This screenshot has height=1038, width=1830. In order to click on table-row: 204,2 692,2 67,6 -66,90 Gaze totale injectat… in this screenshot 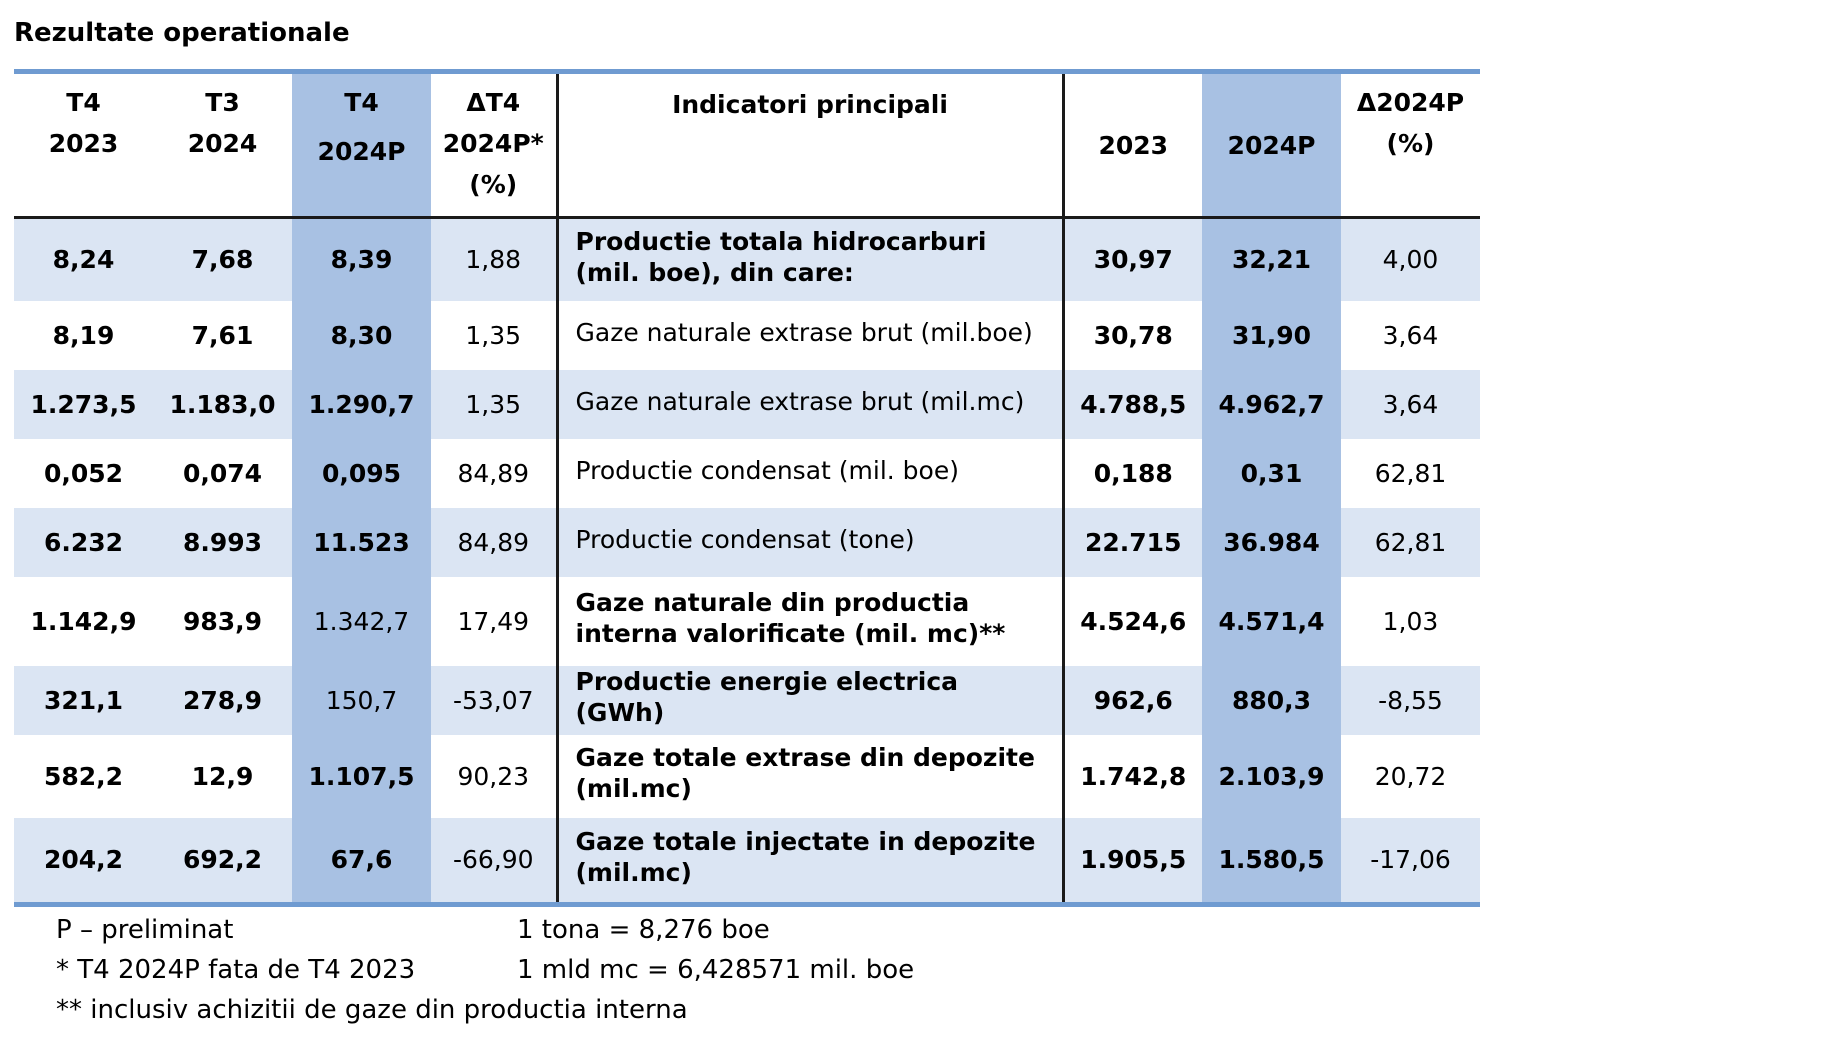, I will do `click(747, 862)`.